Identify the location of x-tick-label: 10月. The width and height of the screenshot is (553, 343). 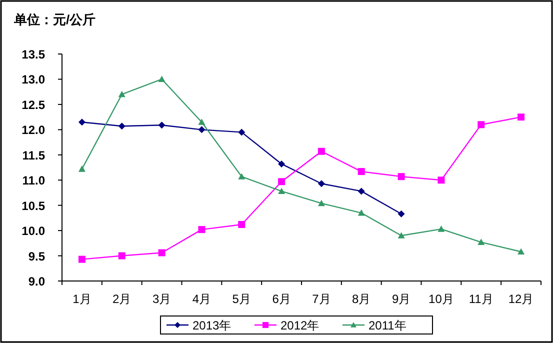
(441, 299).